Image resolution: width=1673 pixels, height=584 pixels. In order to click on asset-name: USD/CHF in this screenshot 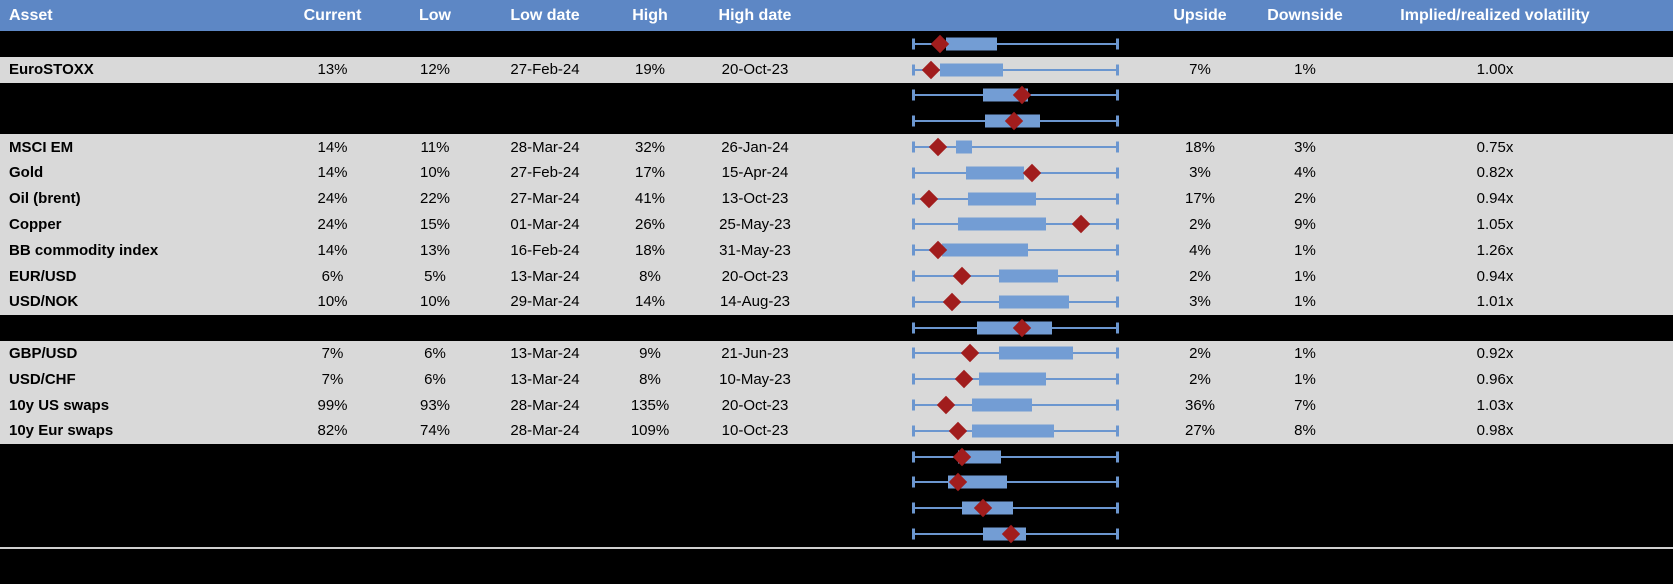, I will do `click(42, 379)`.